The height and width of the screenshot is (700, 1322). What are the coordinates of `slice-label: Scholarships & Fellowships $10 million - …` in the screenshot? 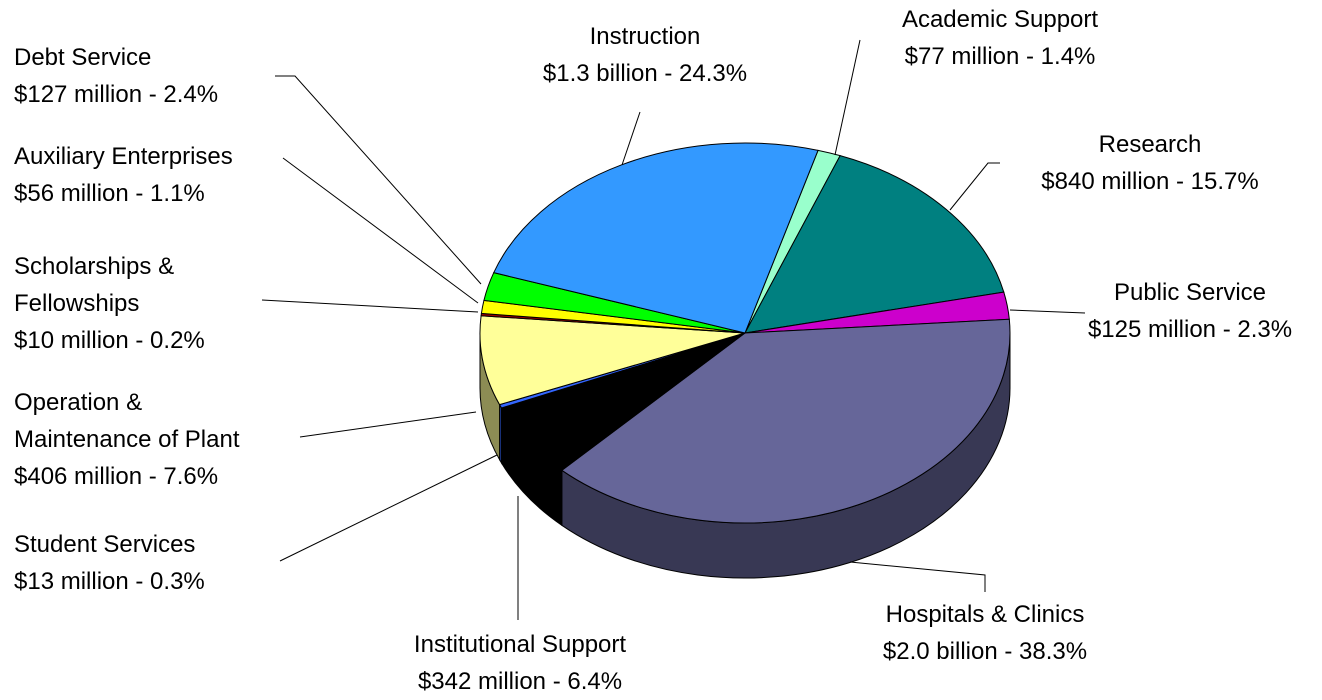 It's located at (109, 303).